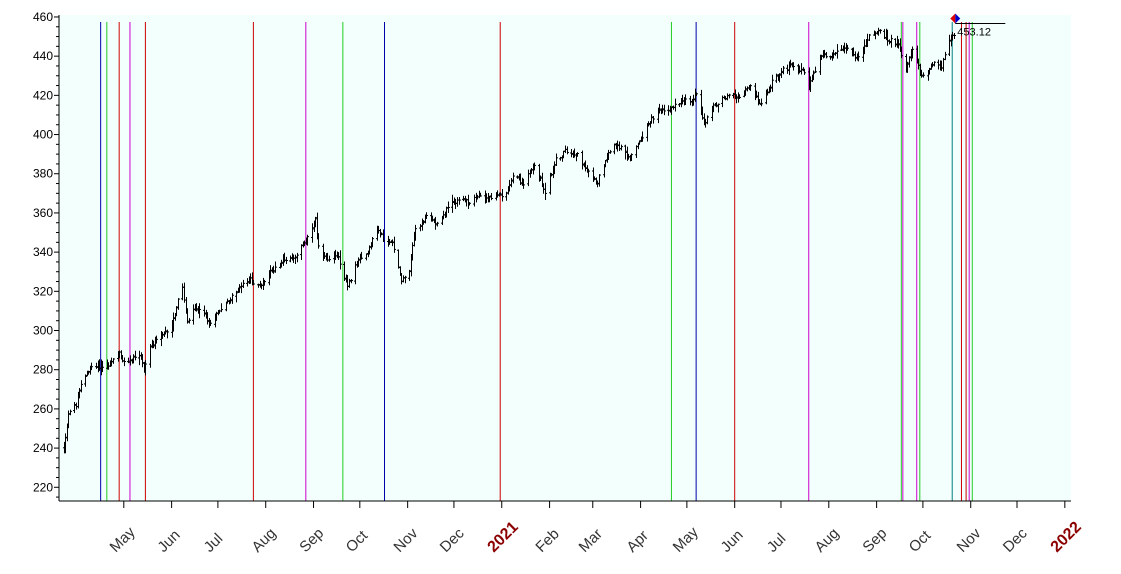 The image size is (1121, 574). I want to click on y-tick-label: 320, so click(43, 291).